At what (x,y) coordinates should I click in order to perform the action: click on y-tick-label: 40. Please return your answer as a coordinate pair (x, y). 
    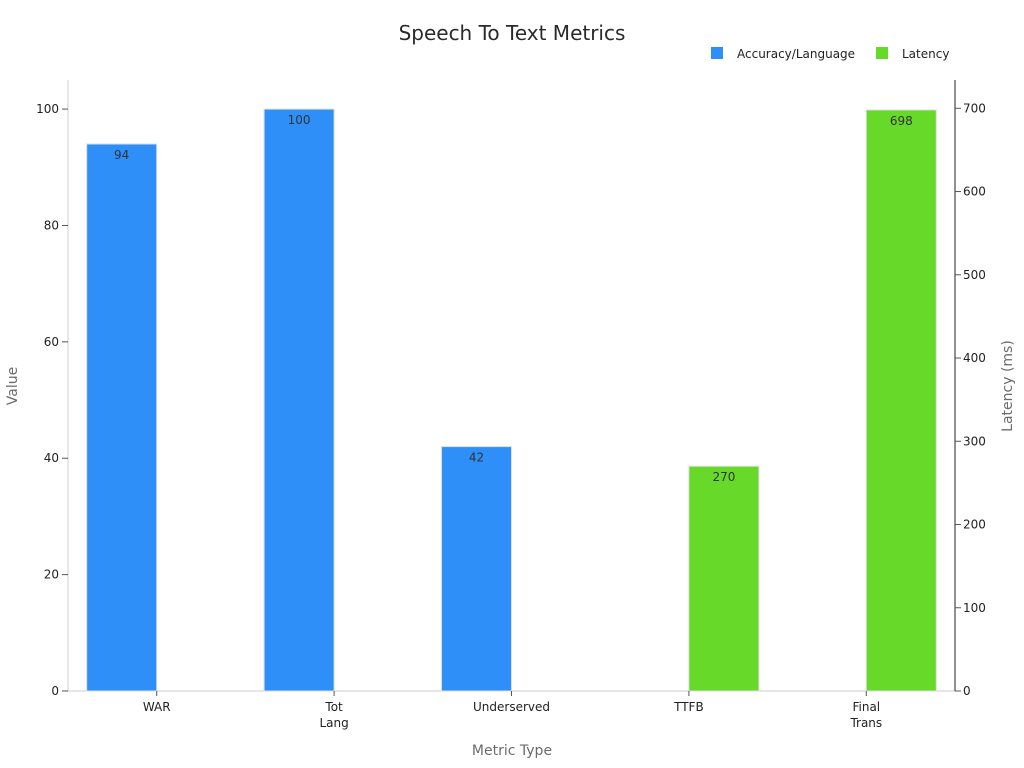
    Looking at the image, I should click on (51, 458).